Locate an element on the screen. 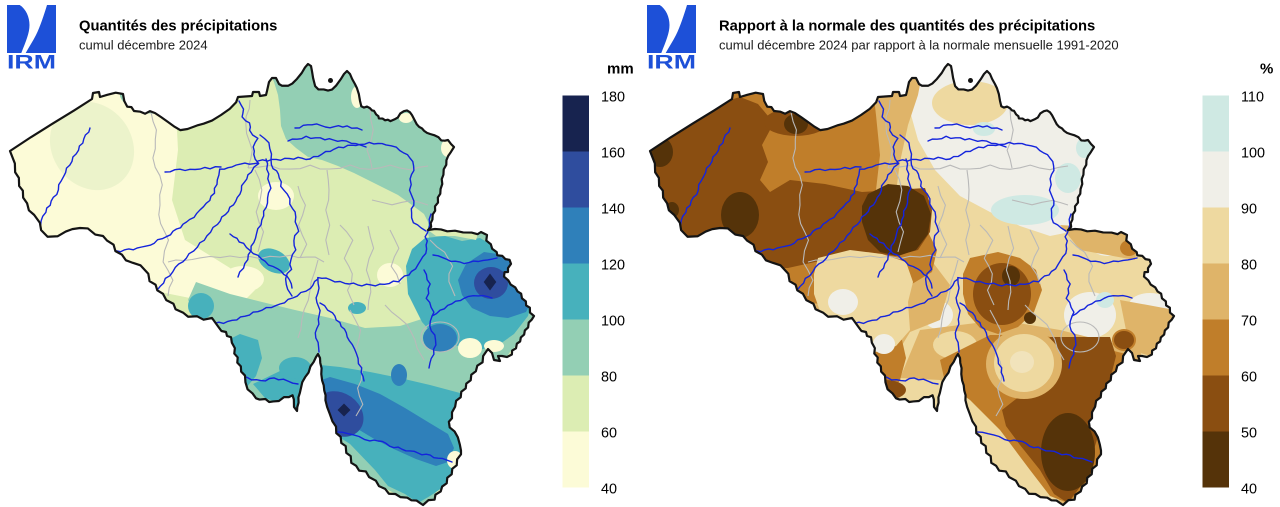 The image size is (1280, 507). svg-text: 120 is located at coordinates (613, 266).